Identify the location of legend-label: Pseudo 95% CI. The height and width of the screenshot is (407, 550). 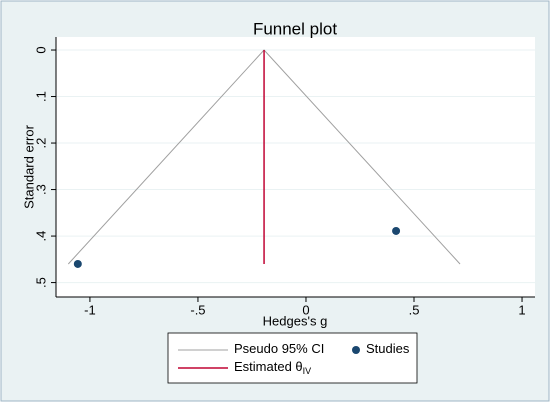
(279, 348).